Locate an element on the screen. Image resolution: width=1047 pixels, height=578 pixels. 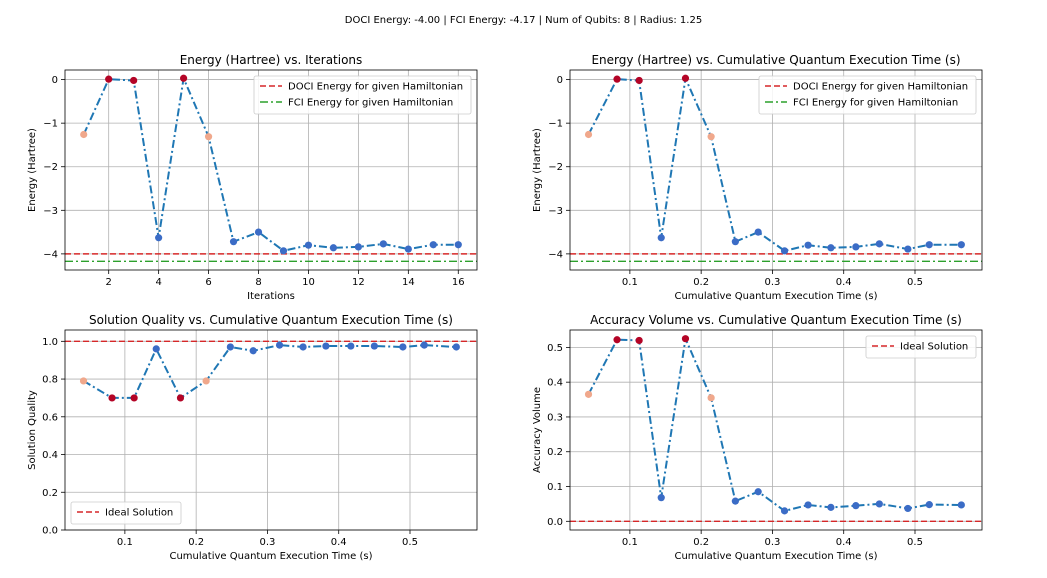
x-tick-label: 14 is located at coordinates (408, 282).